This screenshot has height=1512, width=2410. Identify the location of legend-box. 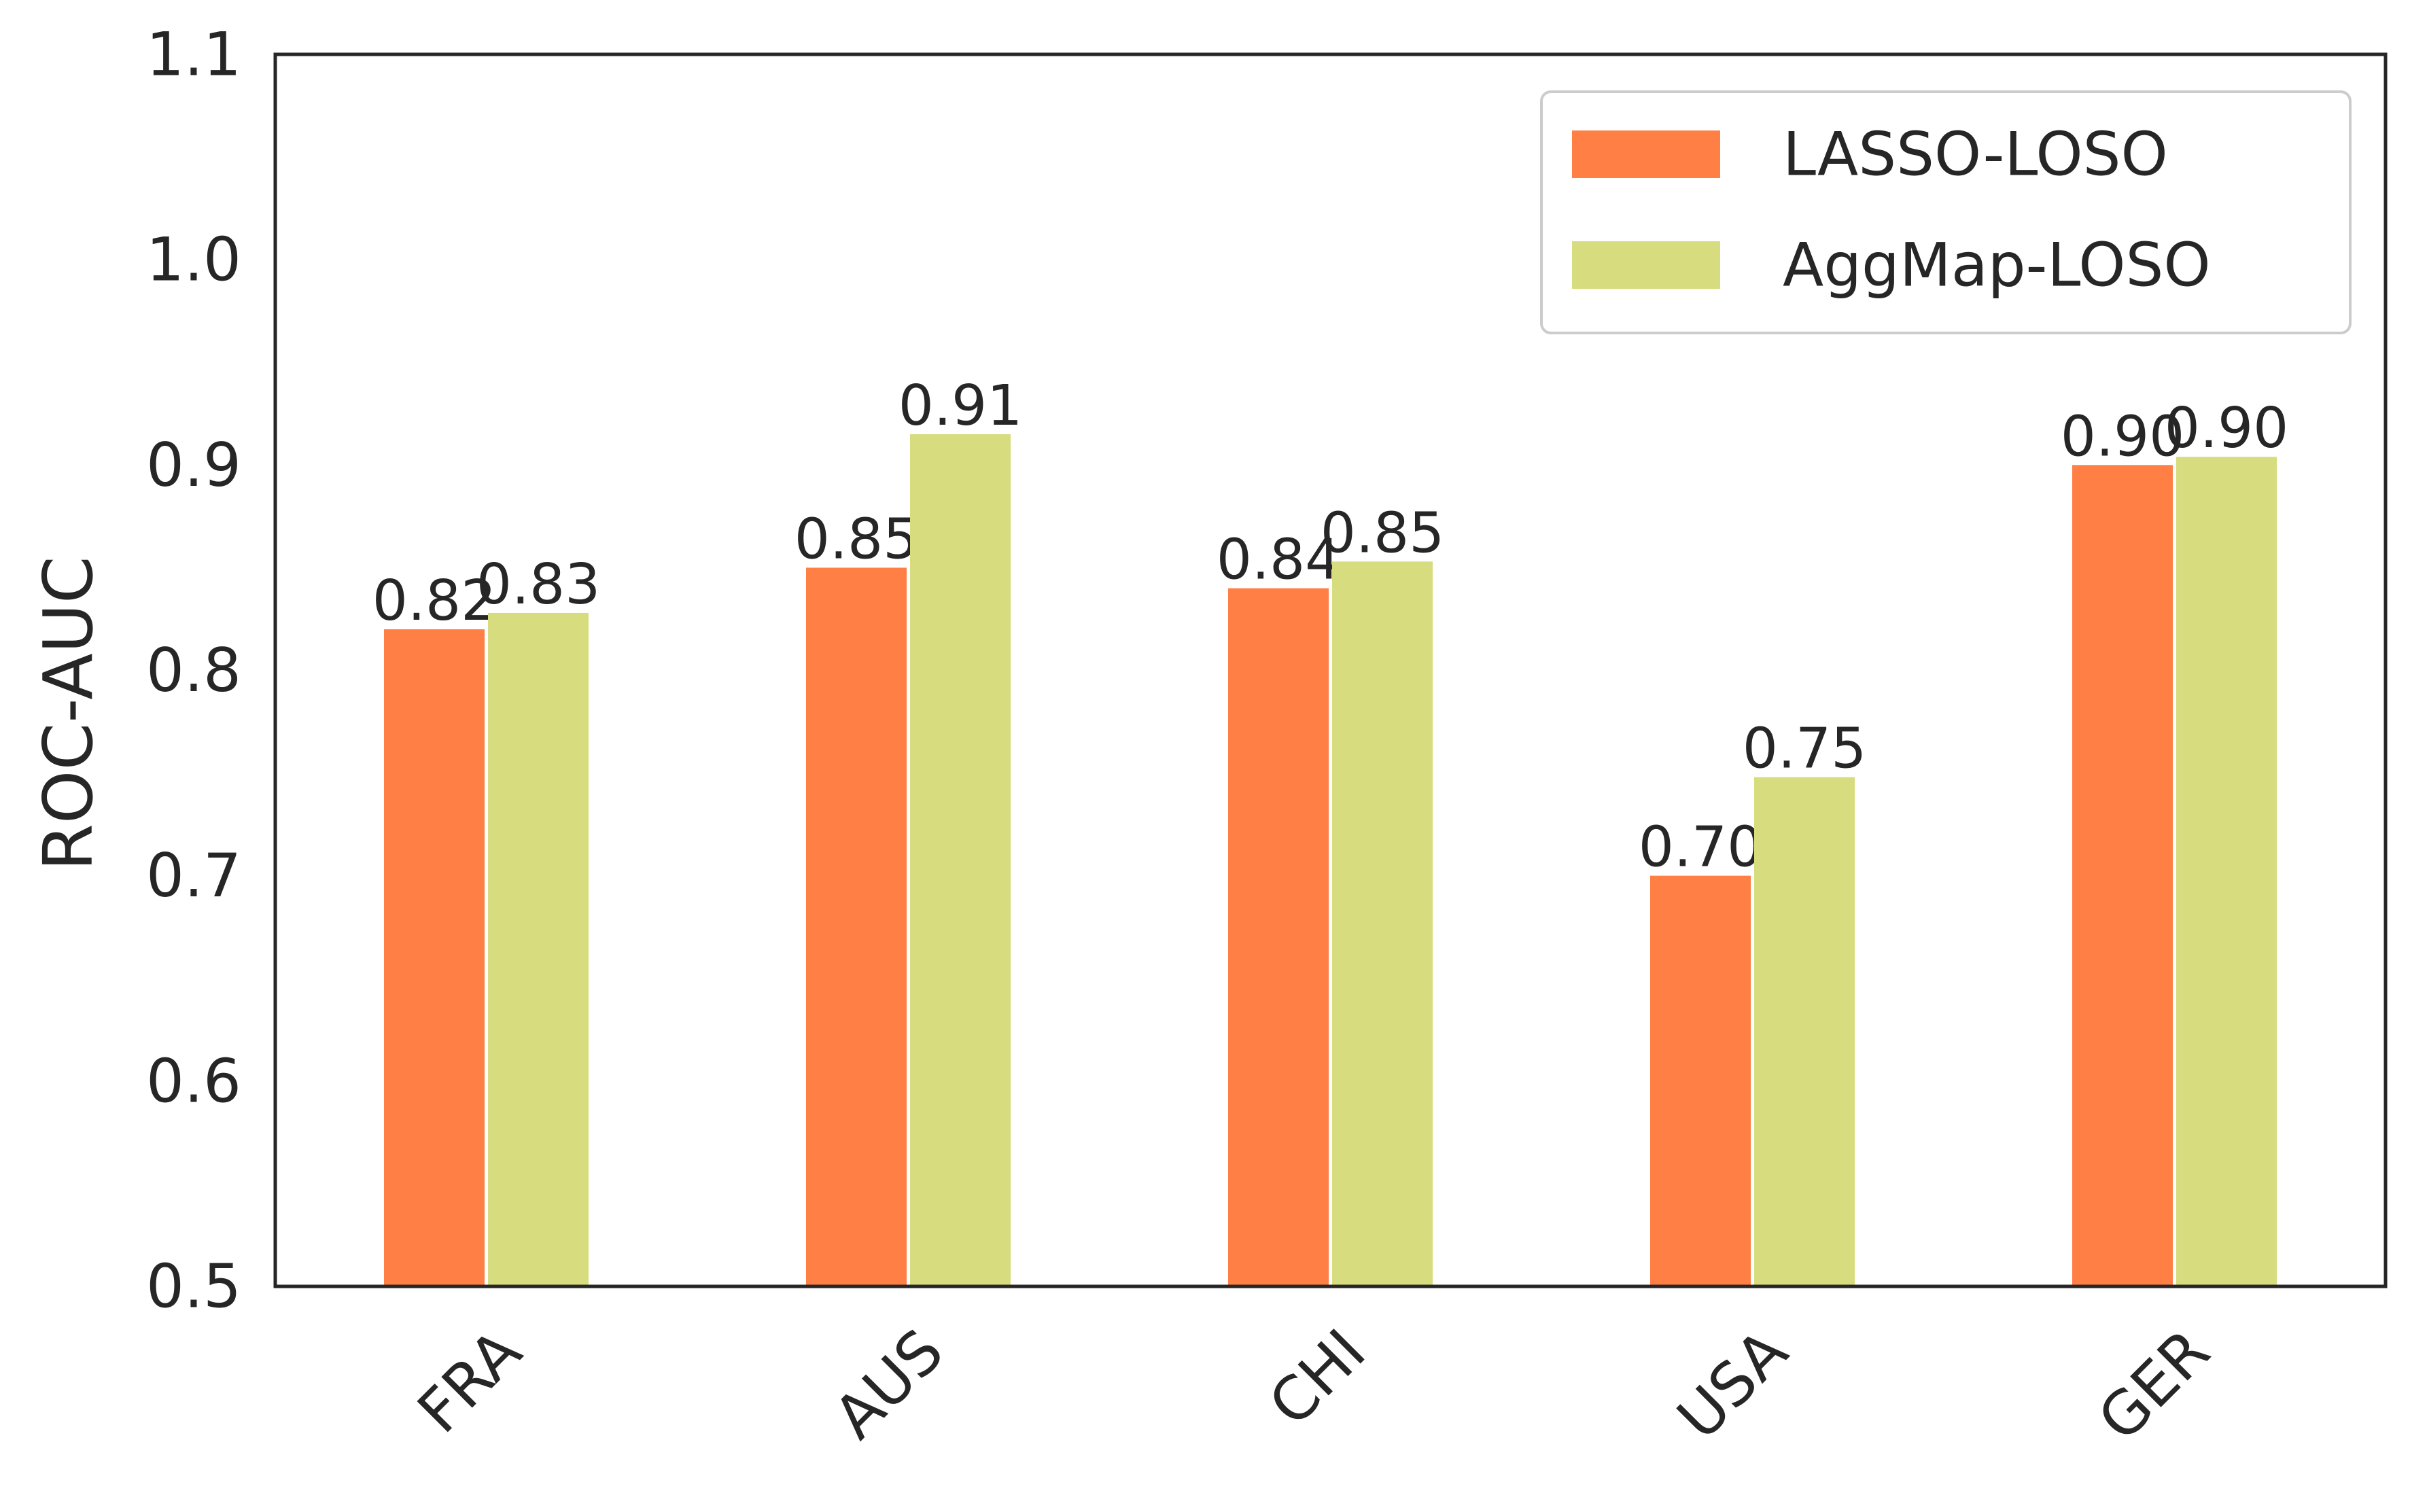
(1946, 212).